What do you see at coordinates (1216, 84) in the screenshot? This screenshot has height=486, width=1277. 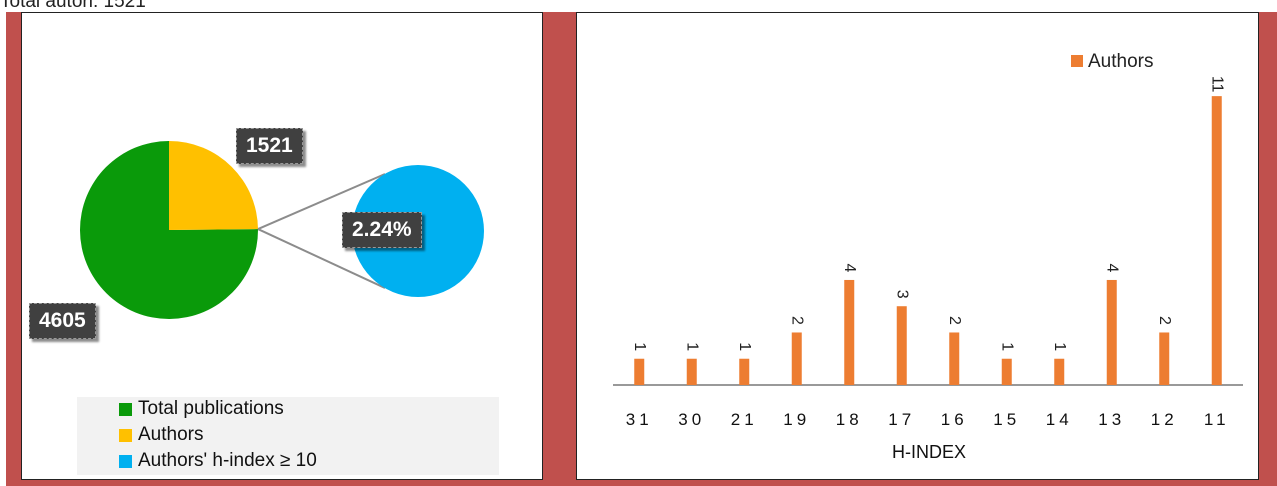 I see `data-label-h-index-11: 11` at bounding box center [1216, 84].